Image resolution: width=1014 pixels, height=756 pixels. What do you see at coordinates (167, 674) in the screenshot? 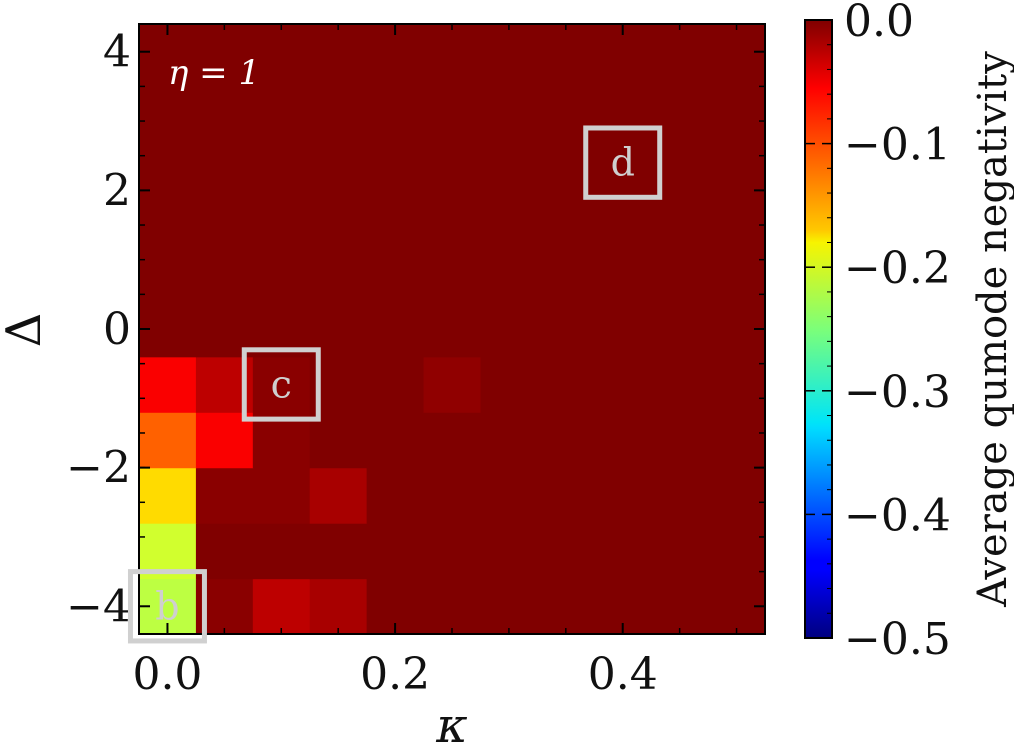
I see `x-tick-label: 0.0` at bounding box center [167, 674].